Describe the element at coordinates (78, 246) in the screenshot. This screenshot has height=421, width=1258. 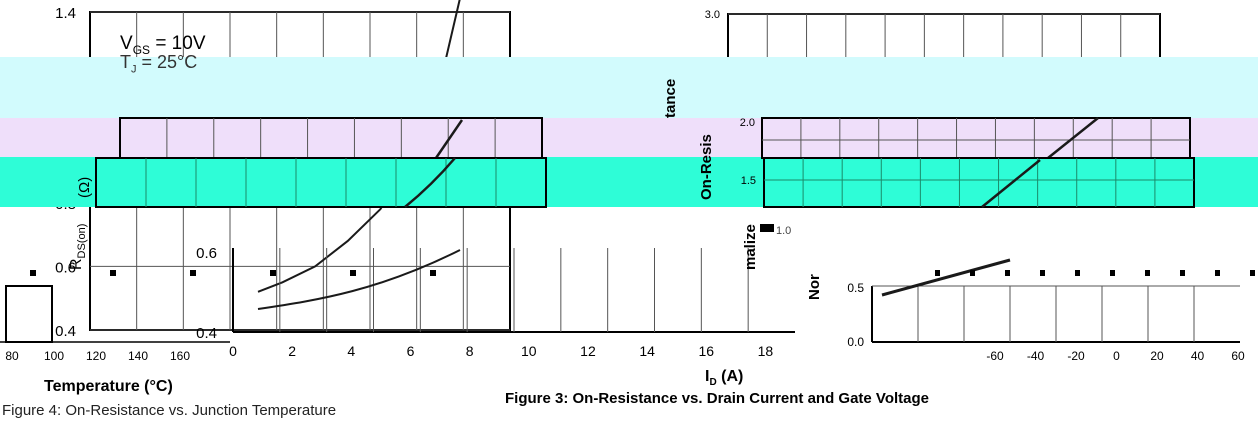
I see `left-ylabel: RDS(on)` at that location.